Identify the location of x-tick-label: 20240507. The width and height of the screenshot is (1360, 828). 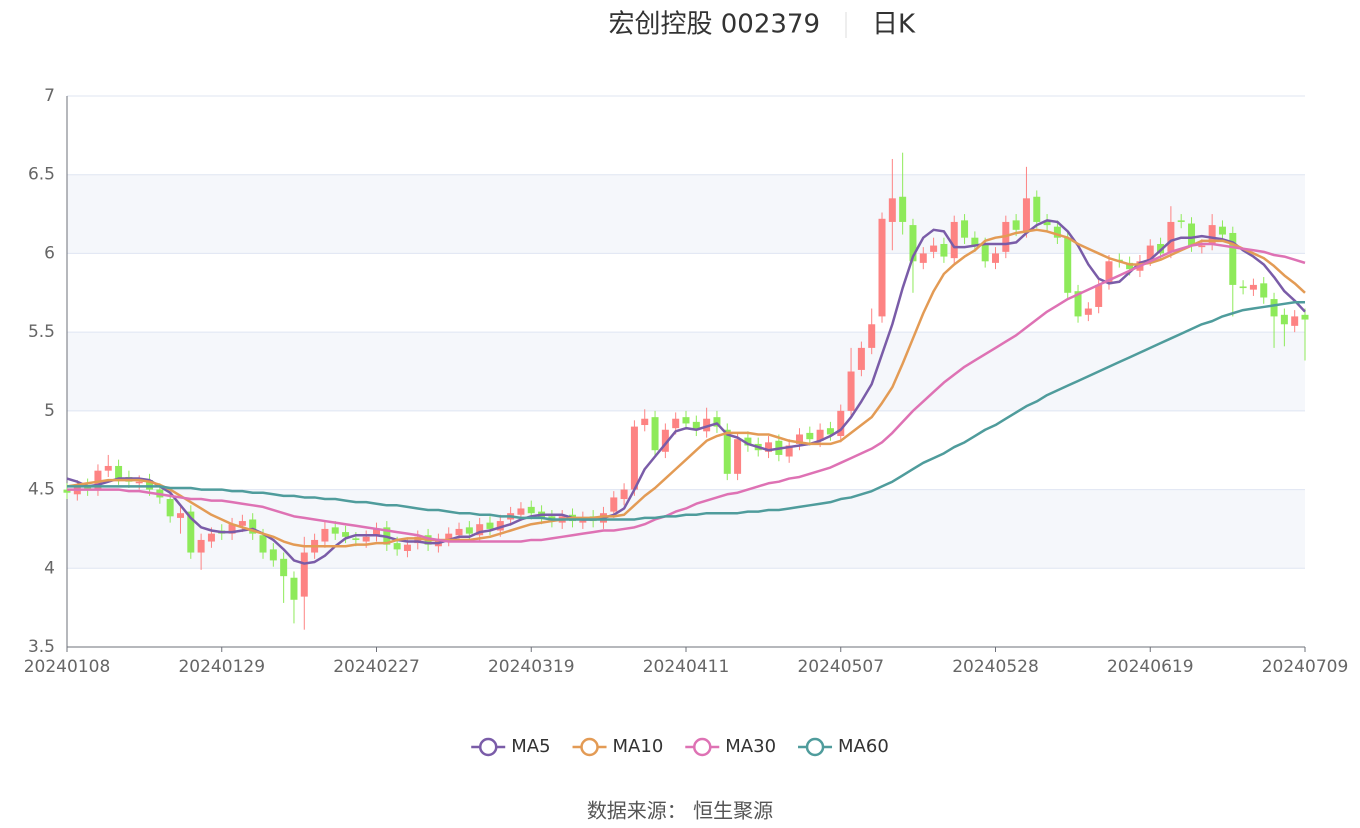
(840, 667).